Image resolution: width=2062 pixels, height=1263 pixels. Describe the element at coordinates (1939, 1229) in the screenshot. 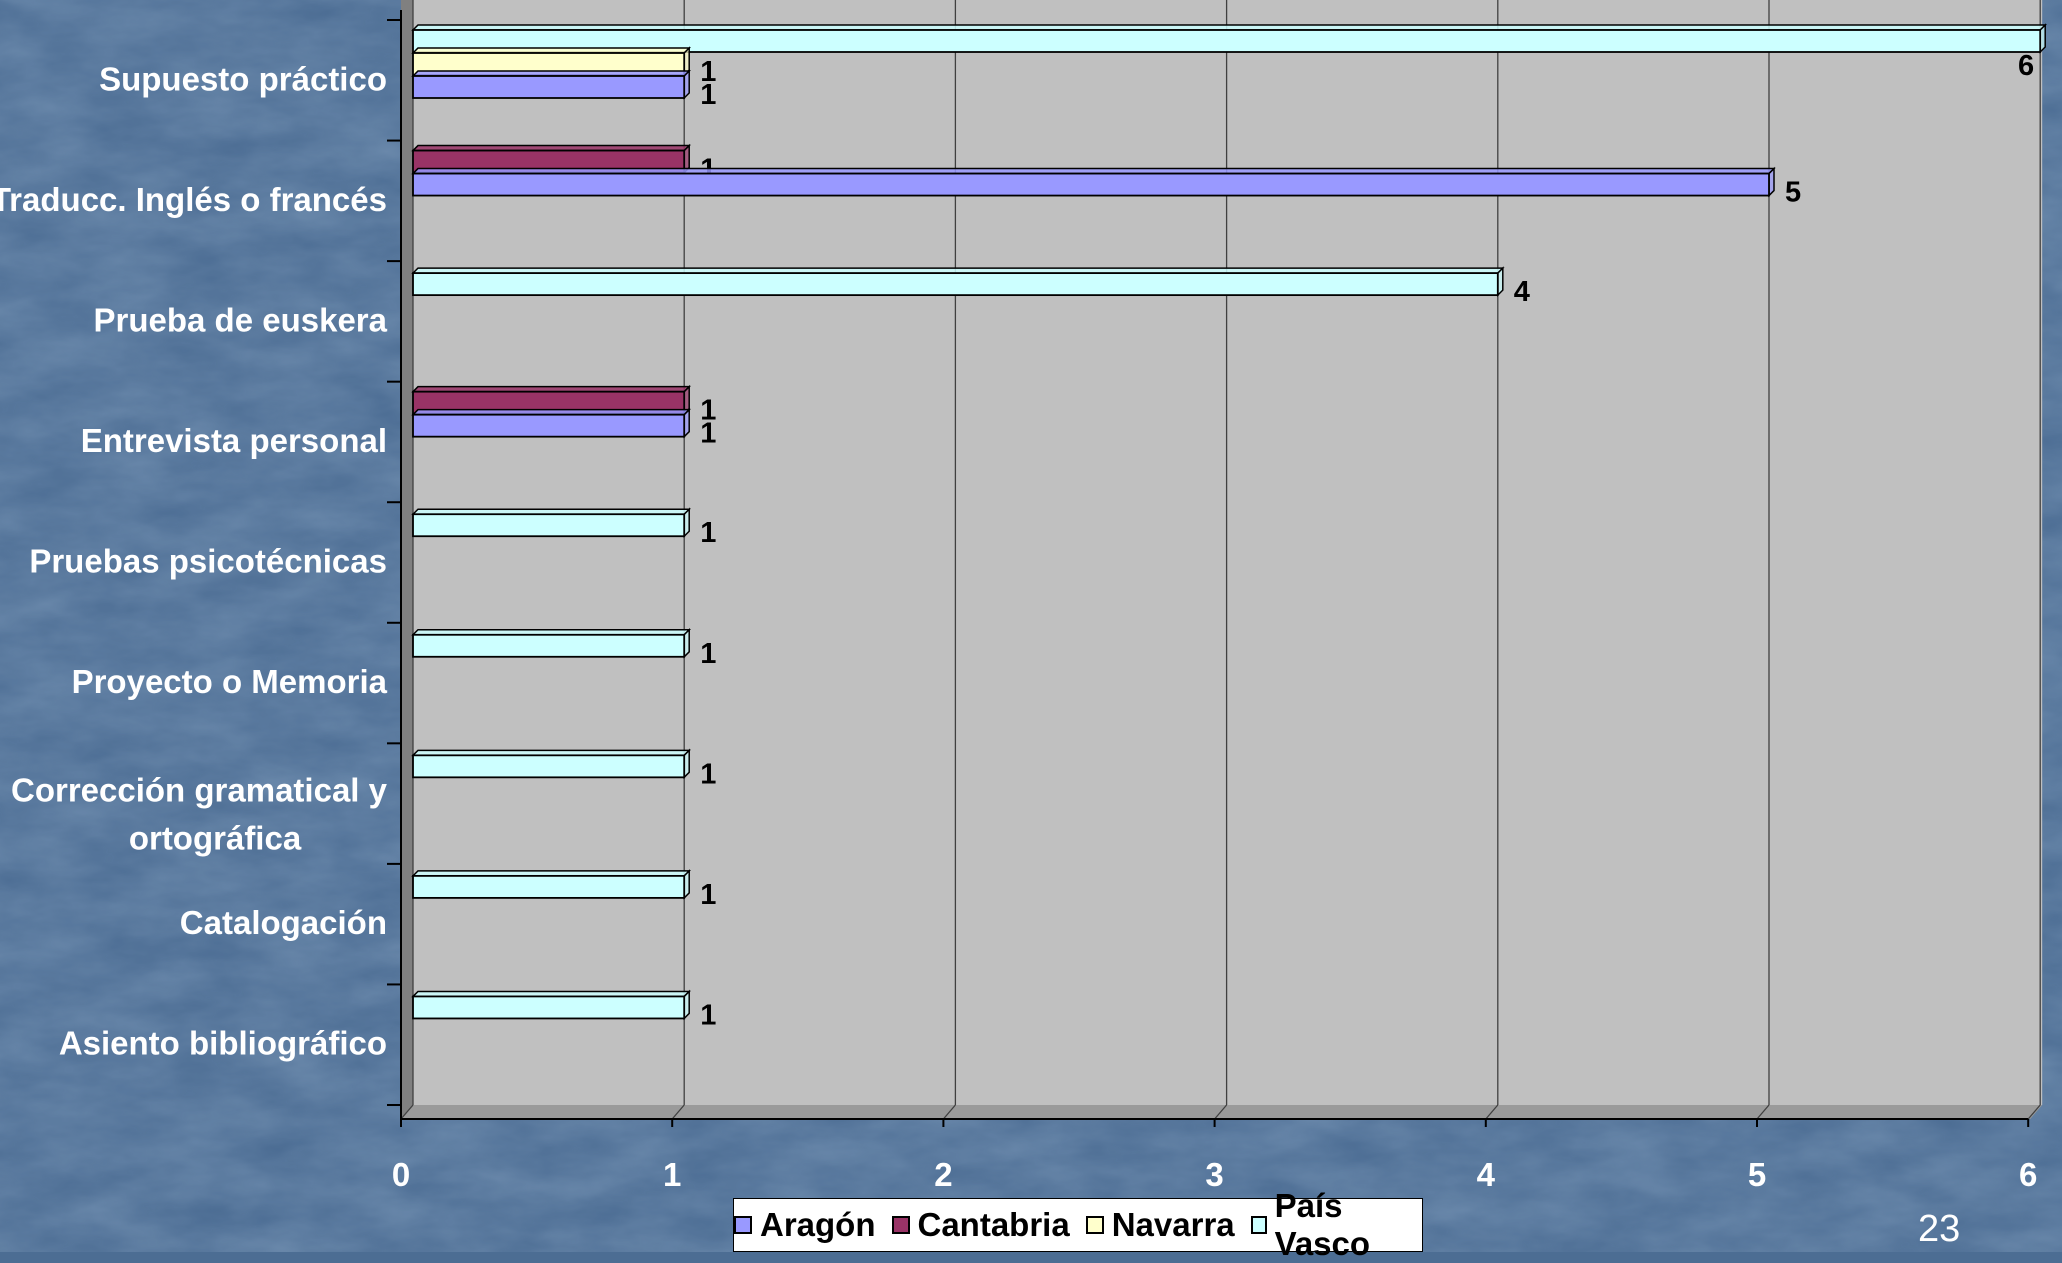

I see `page-number: 23` at that location.